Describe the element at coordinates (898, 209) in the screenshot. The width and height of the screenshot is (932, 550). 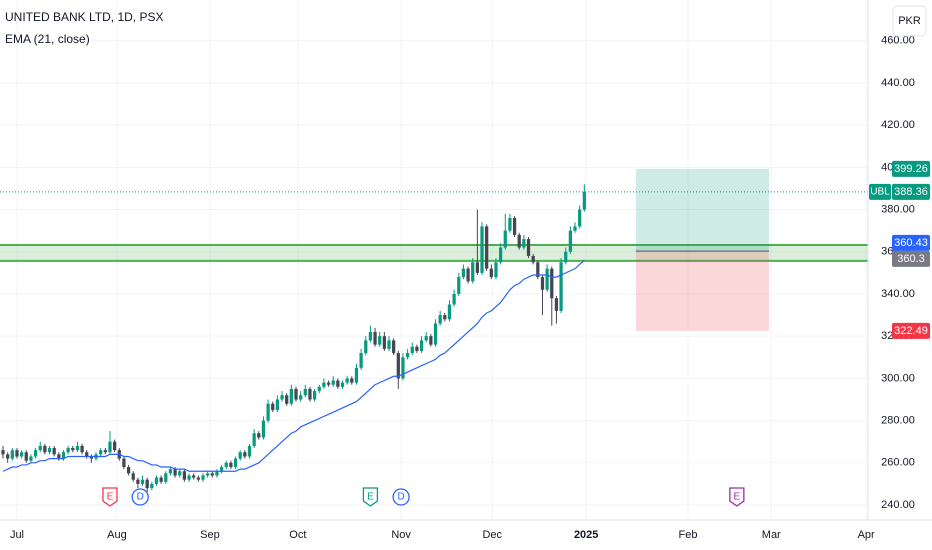
I see `y-tick-label: 380.00` at that location.